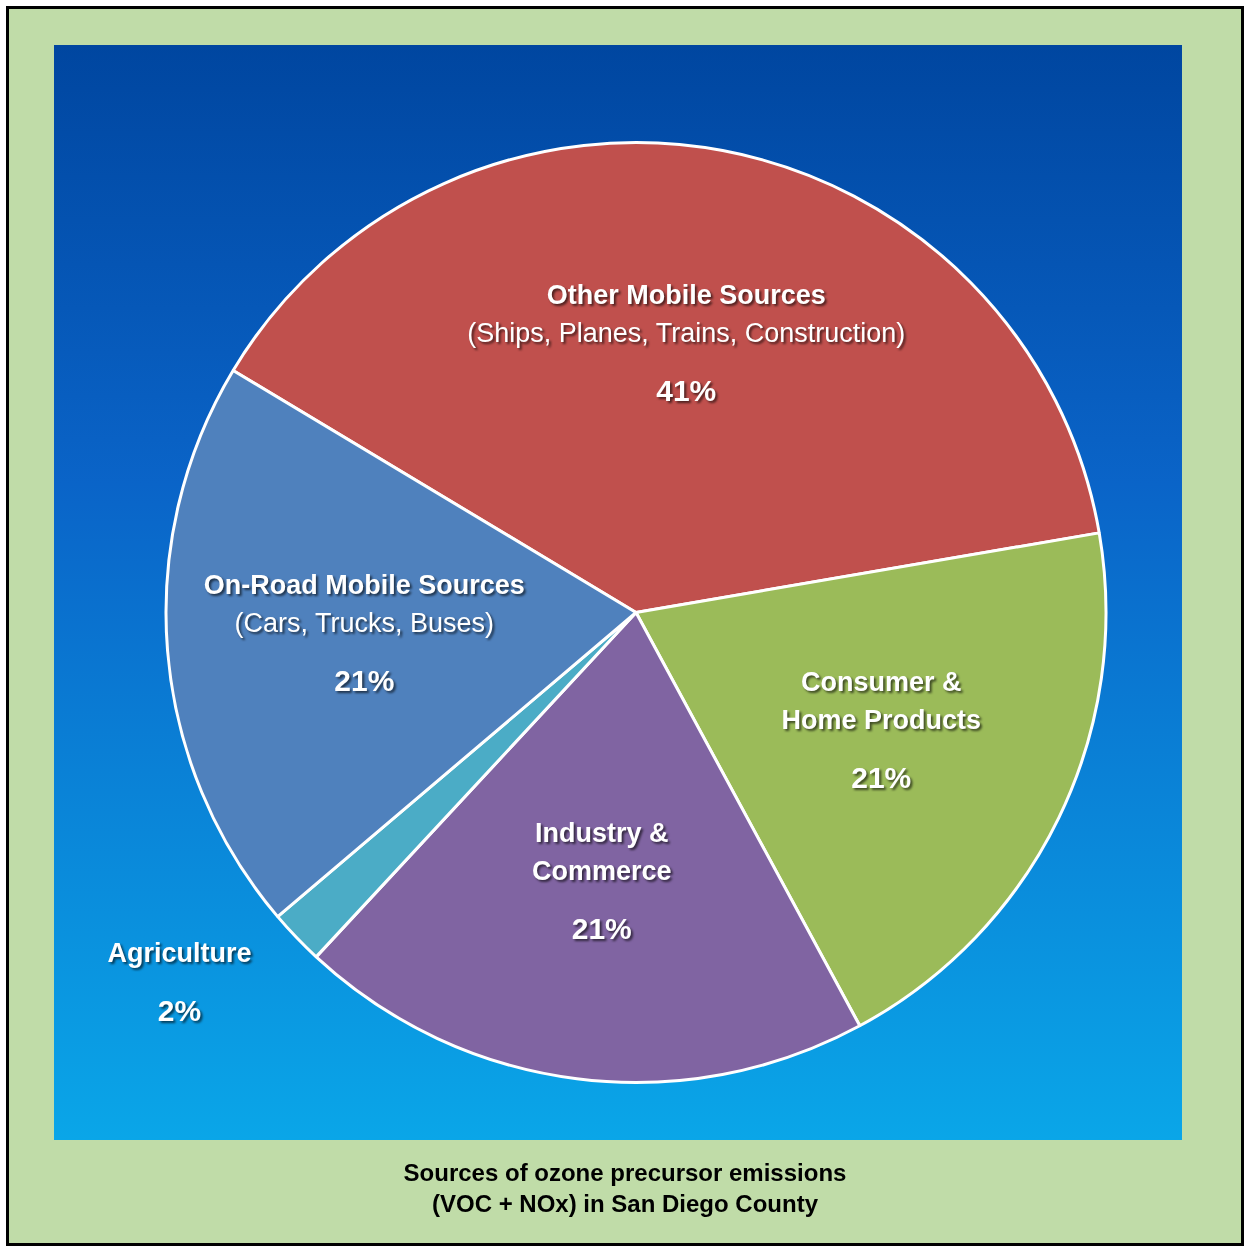  What do you see at coordinates (179, 1011) in the screenshot?
I see `data-label: 2%` at bounding box center [179, 1011].